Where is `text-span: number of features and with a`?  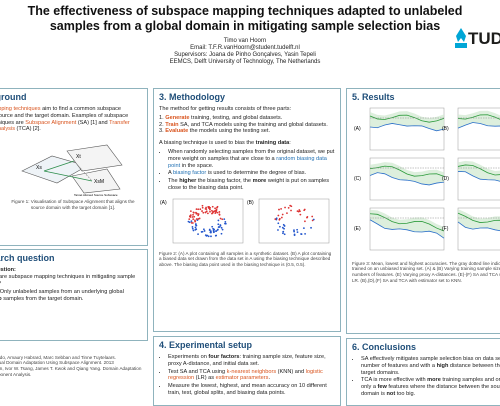 text-span: number of features and with a is located at coordinates (399, 365).